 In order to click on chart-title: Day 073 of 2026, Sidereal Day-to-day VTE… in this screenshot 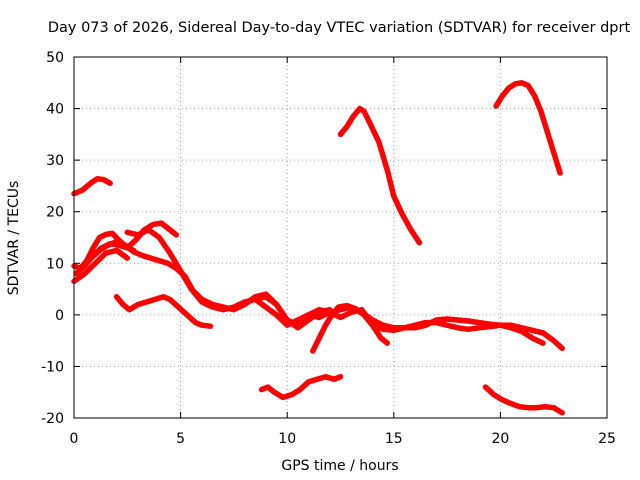, I will do `click(339, 28)`.